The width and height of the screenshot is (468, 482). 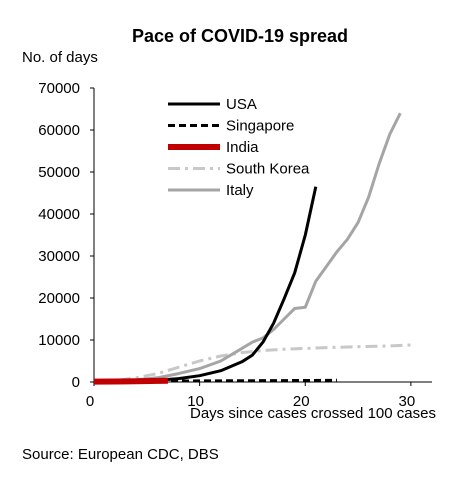 I want to click on y-tick-label: 50000, so click(x=59, y=172).